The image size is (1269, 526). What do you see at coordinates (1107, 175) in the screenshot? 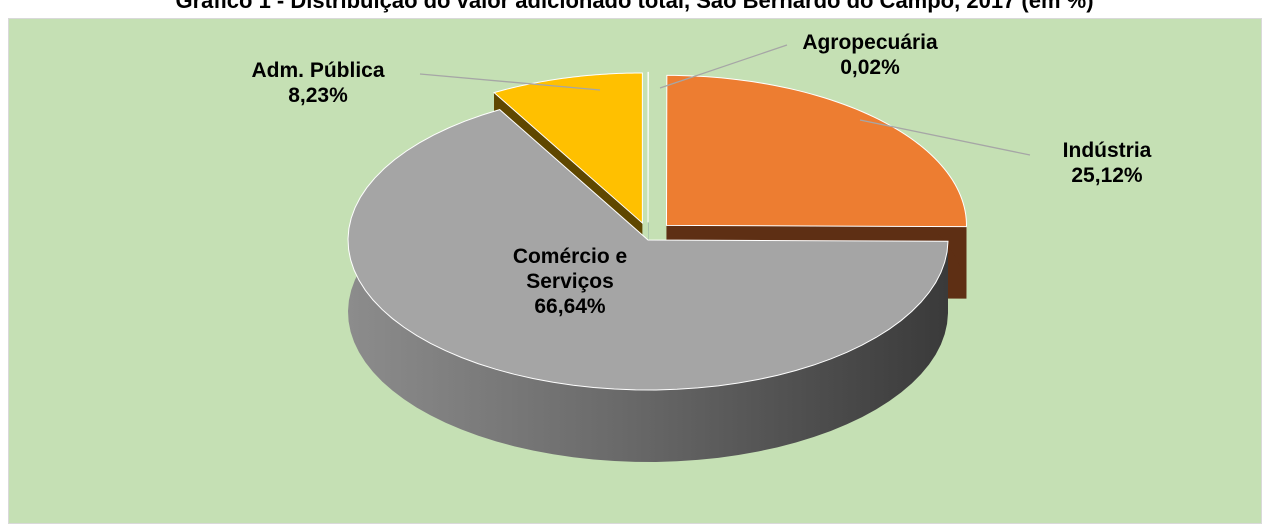
I see `value-label: 25,12%` at bounding box center [1107, 175].